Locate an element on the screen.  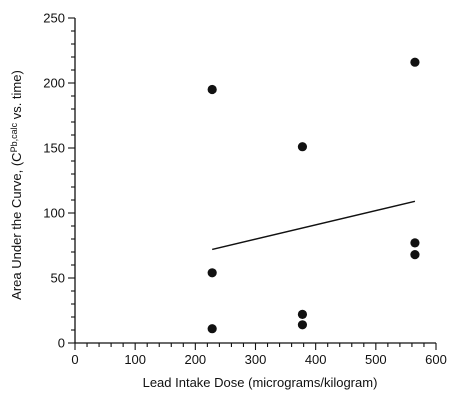
y-tick-label: 150 is located at coordinates (54, 148).